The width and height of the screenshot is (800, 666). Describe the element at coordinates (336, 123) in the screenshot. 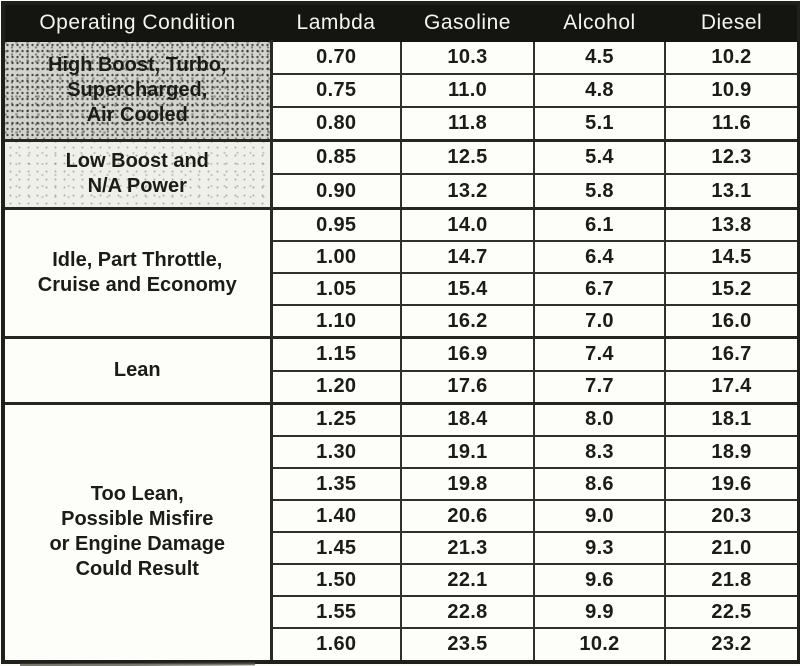

I see `cell-lambda: 0.80` at that location.